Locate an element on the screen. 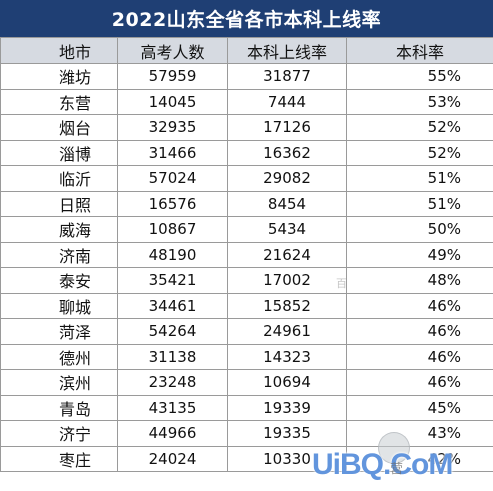  header-rate: 本科率 is located at coordinates (419, 50).